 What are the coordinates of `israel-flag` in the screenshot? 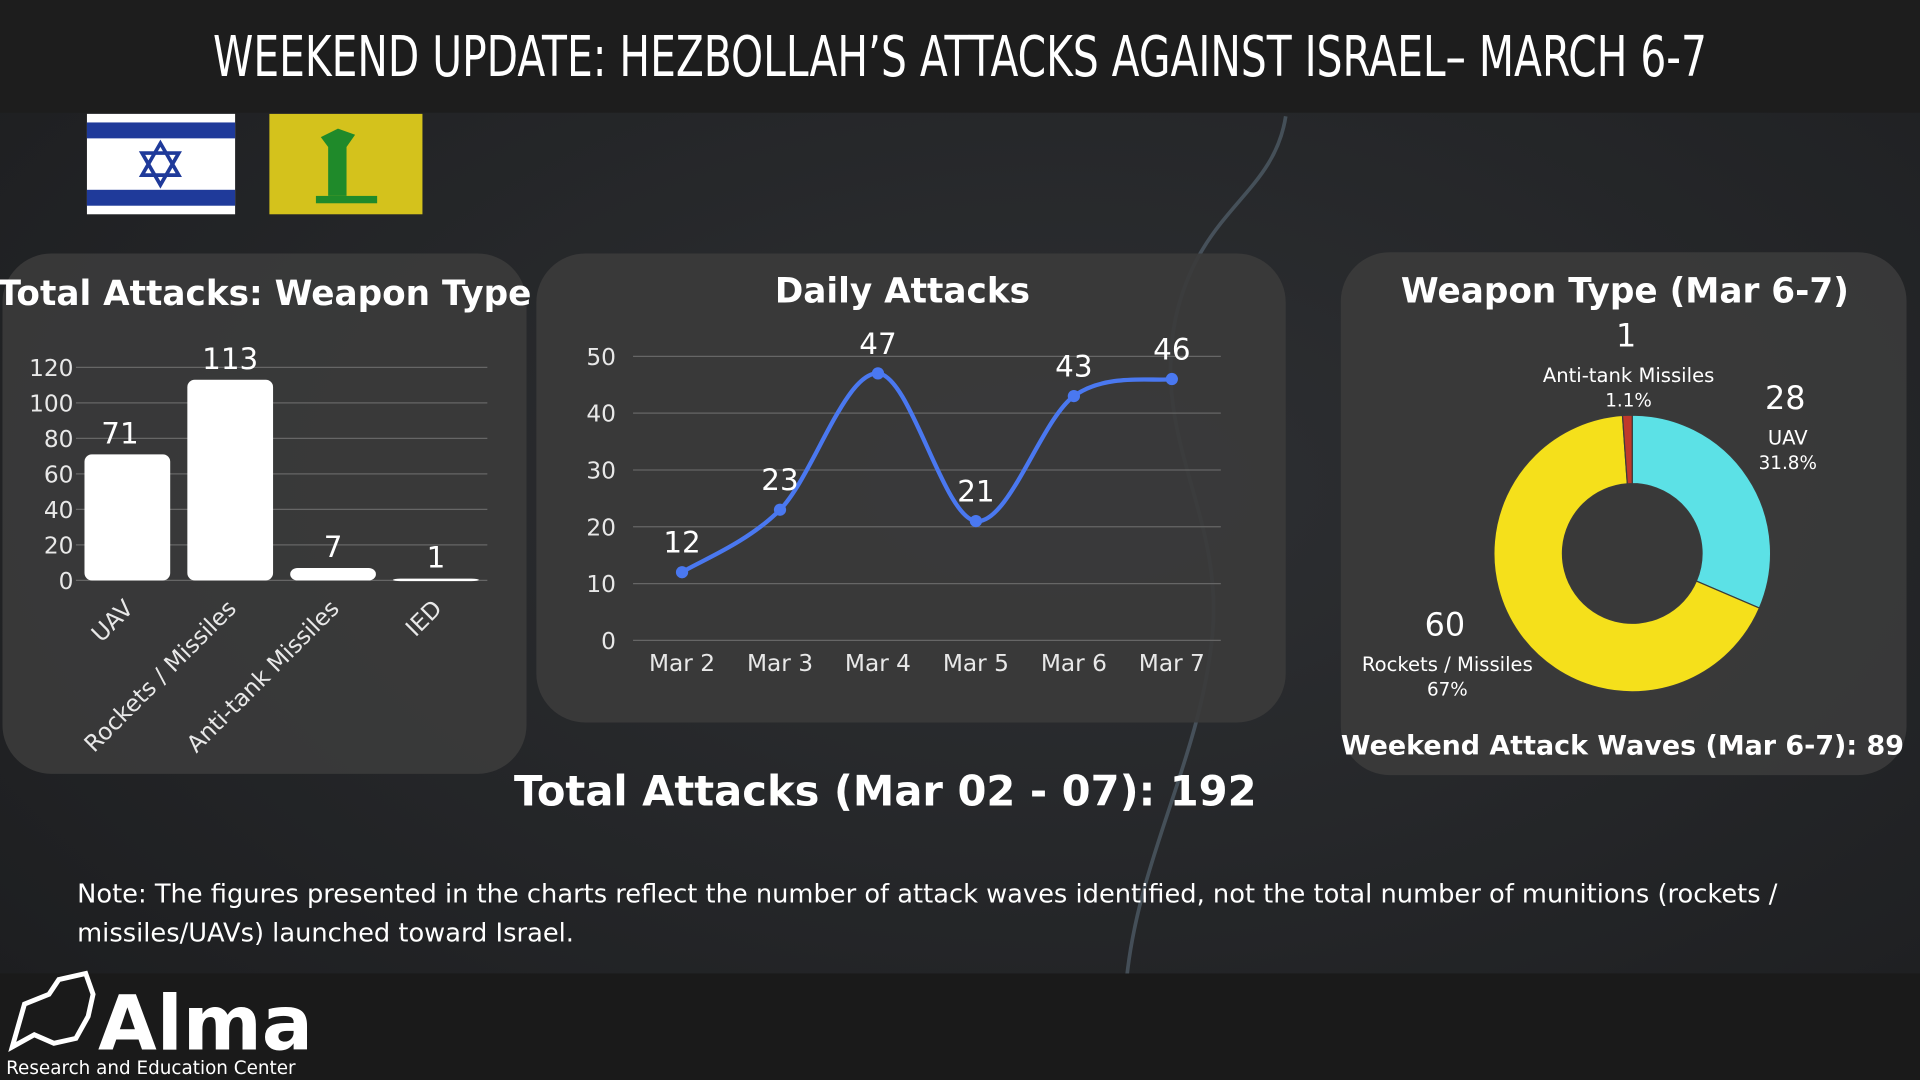 It's located at (161, 164).